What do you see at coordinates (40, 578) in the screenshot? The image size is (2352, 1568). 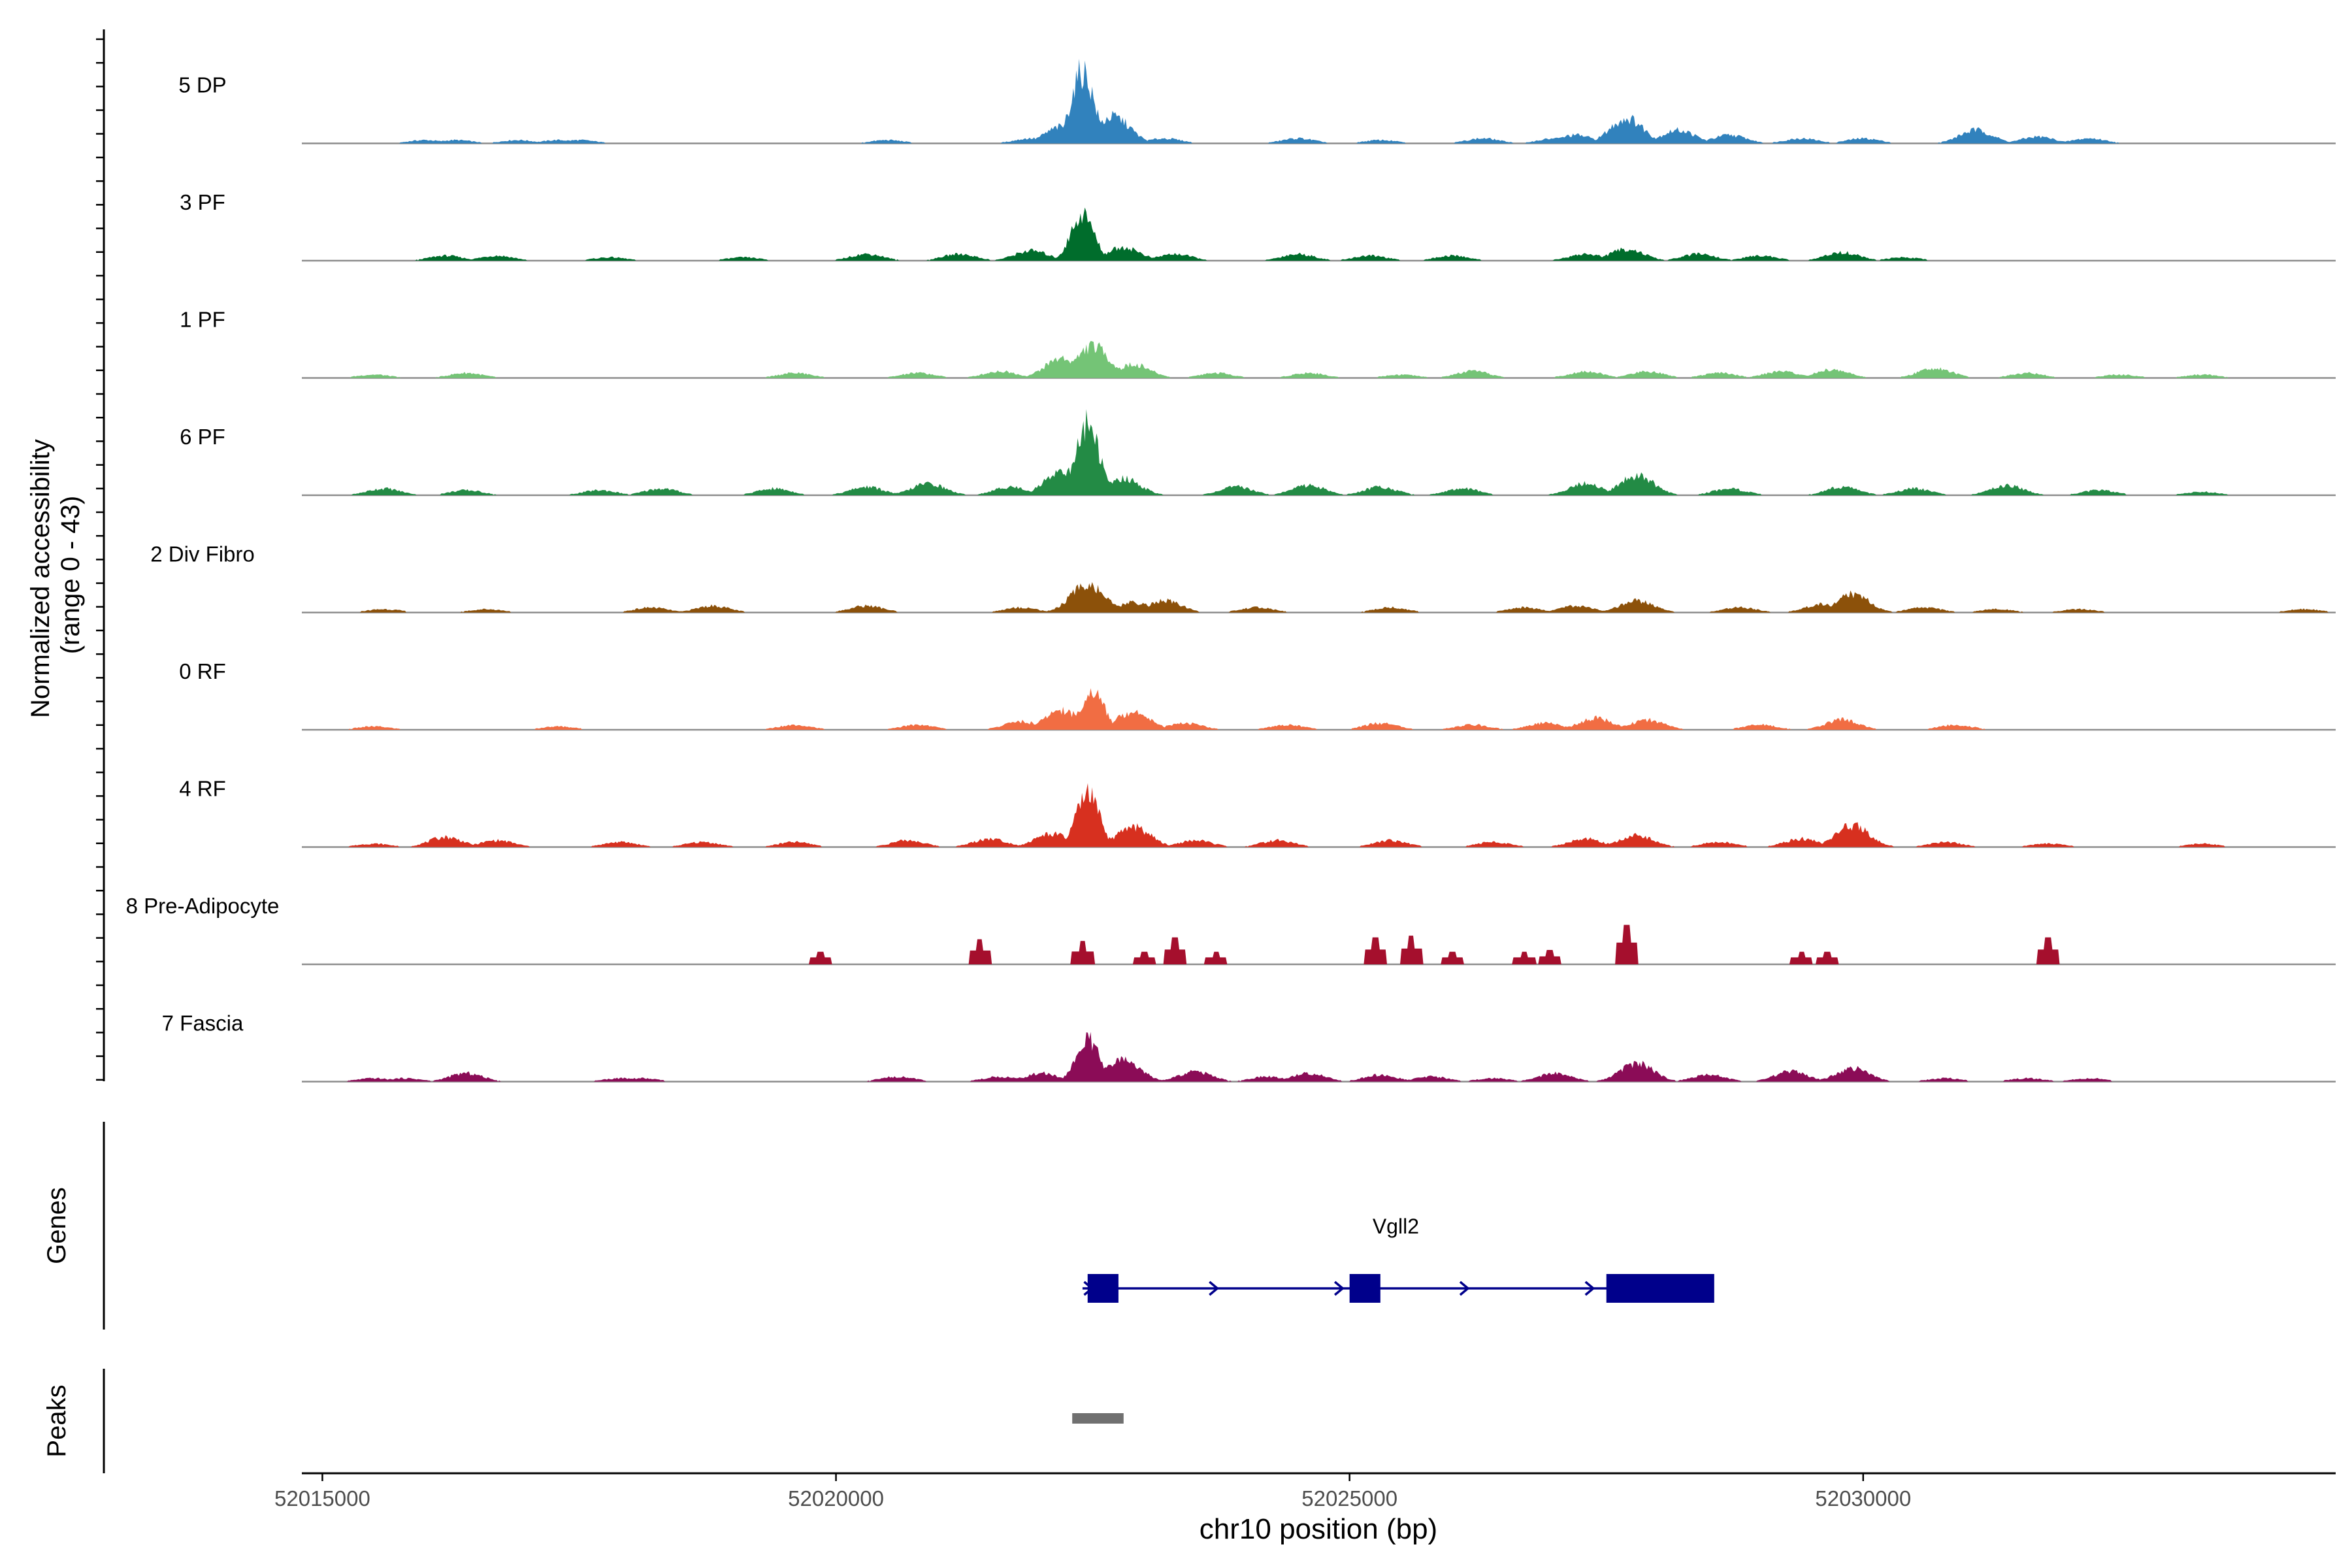 I see `y-axis-label-line1: Normalized accessibility` at bounding box center [40, 578].